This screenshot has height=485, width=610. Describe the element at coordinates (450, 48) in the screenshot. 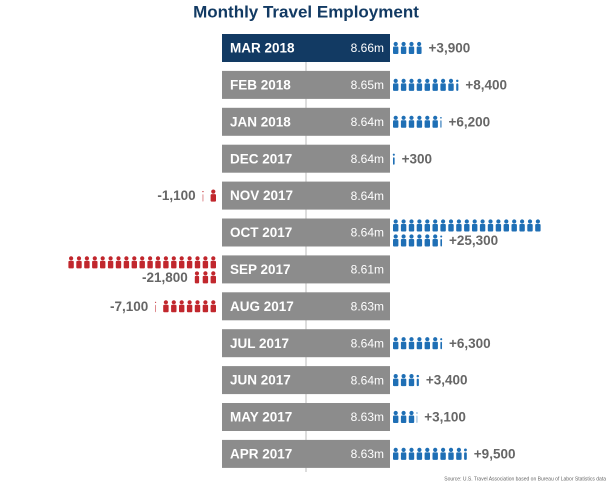

I see `change-label: +3,900` at that location.